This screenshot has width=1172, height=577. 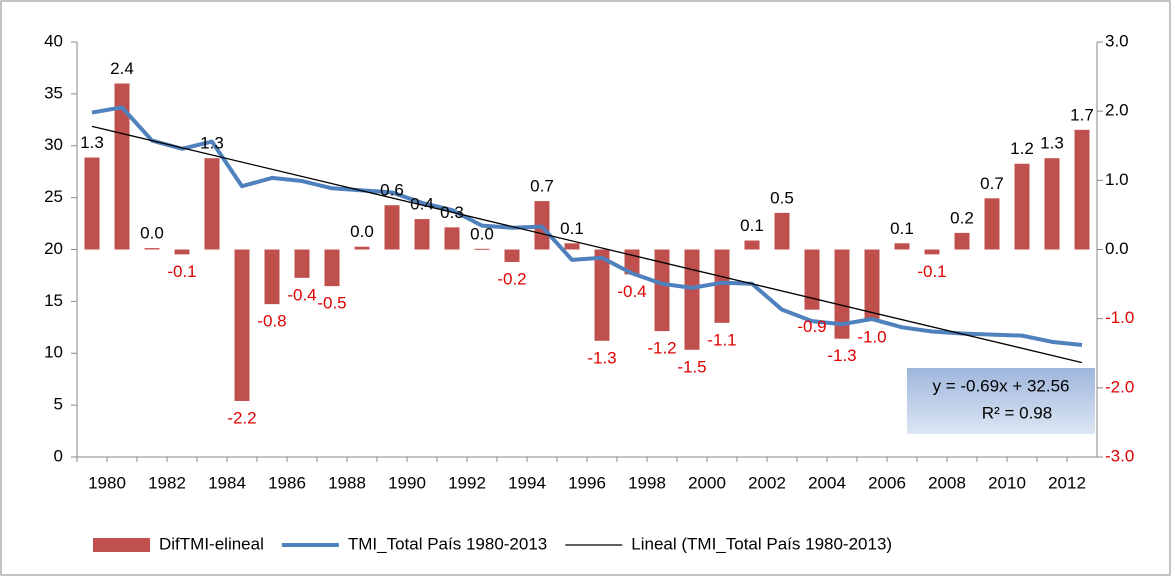 What do you see at coordinates (1119, 317) in the screenshot?
I see `y2-tick-label: -1.0` at bounding box center [1119, 317].